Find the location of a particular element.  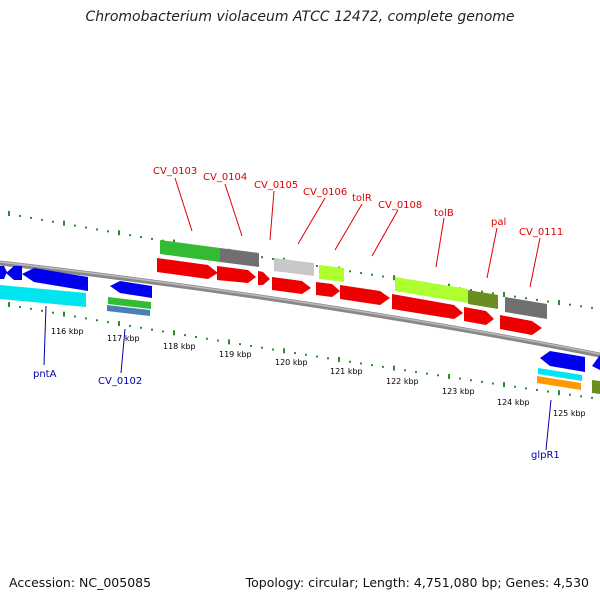

gene-label-pal: pal is located at coordinates (498, 222).